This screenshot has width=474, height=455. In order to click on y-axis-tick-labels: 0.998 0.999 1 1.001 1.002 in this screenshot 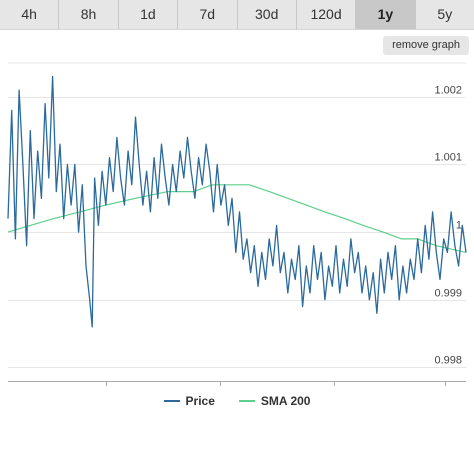, I will do `click(448, 226)`.